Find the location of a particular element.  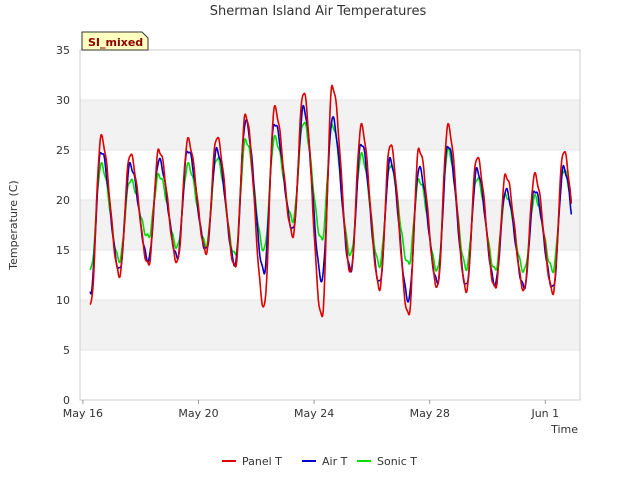

y-tick-label: 20 is located at coordinates (63, 200).